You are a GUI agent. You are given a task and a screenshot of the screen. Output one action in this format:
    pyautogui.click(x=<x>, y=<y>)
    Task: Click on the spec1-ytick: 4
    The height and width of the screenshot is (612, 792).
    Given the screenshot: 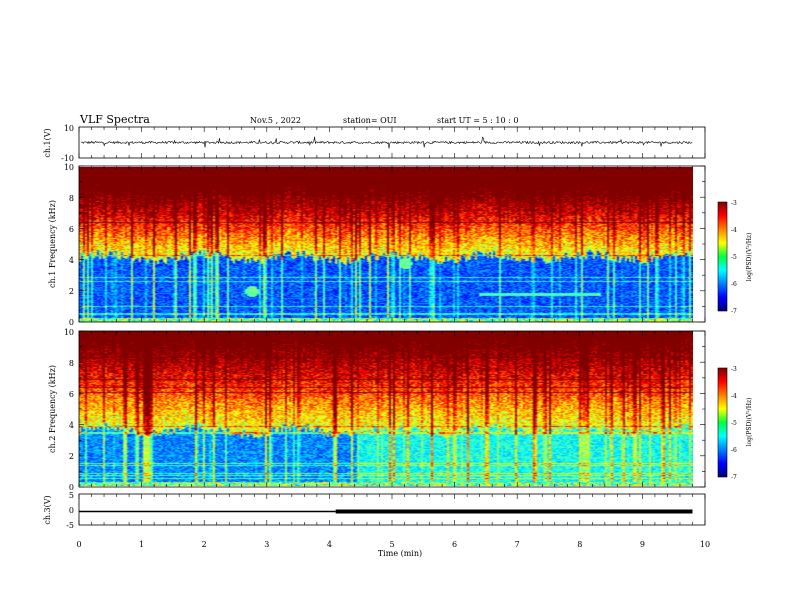 What is the action you would take?
    pyautogui.click(x=71, y=260)
    